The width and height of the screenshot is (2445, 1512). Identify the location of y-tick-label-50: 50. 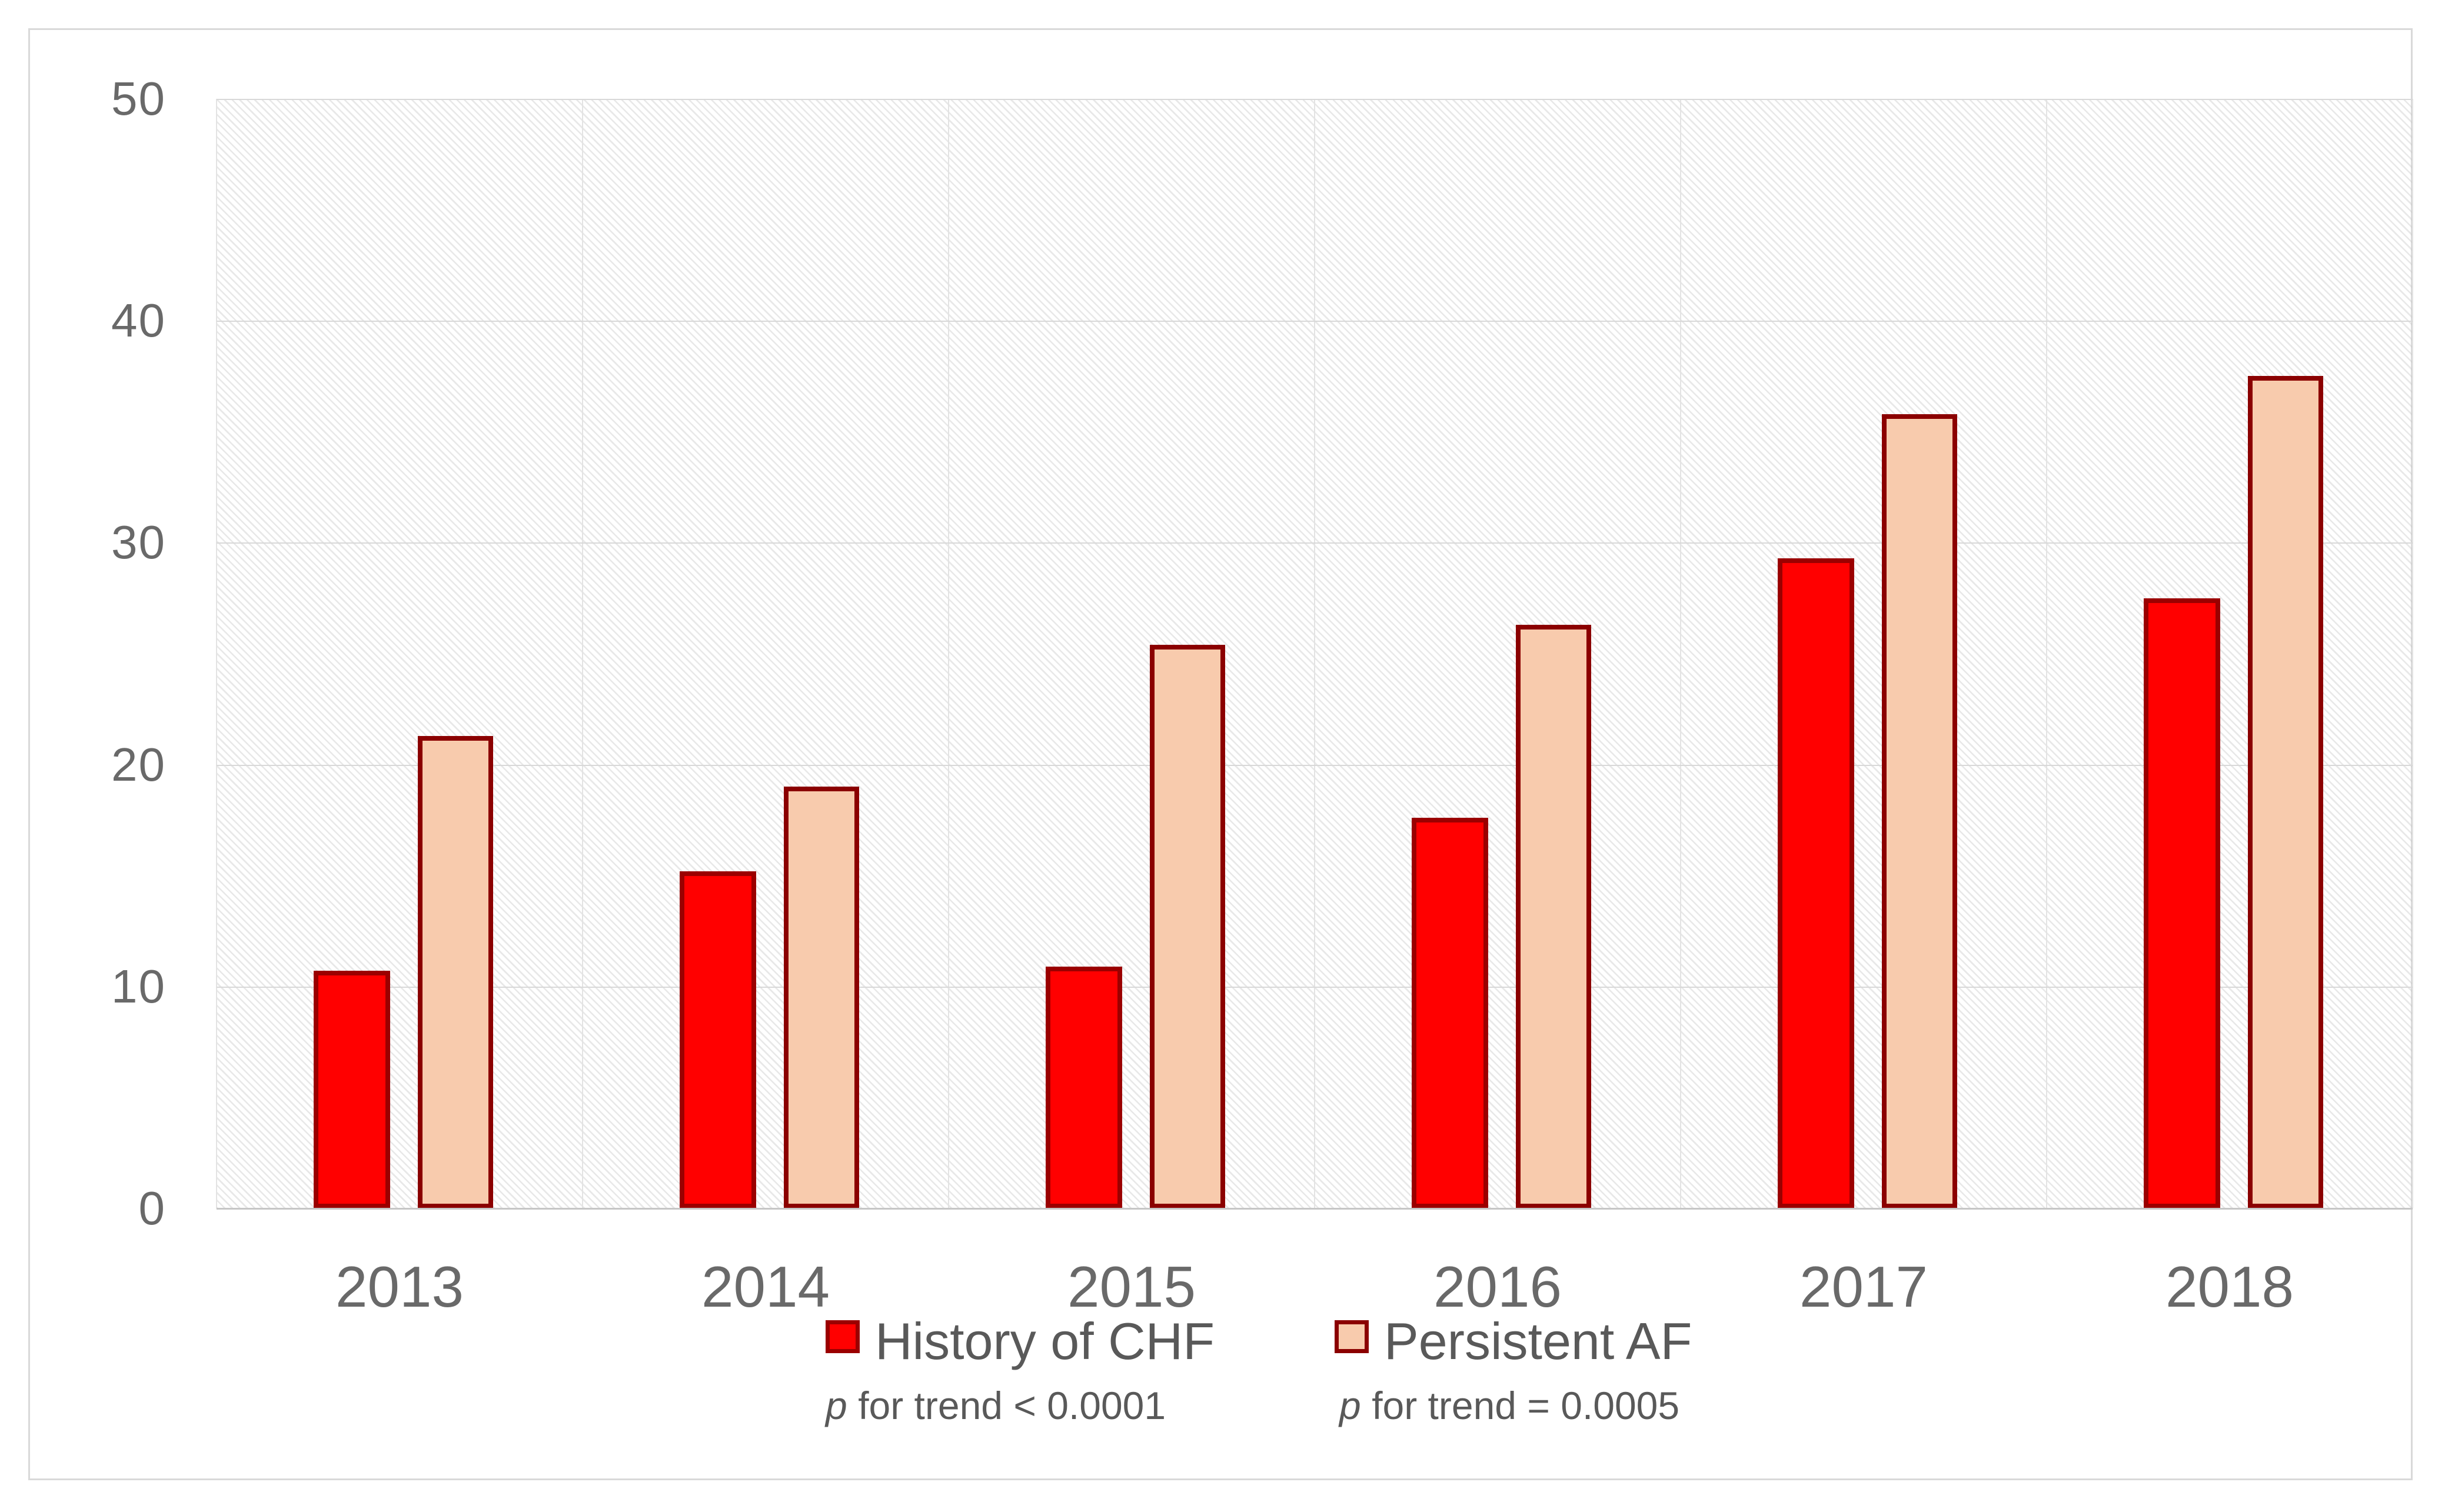
(138, 98).